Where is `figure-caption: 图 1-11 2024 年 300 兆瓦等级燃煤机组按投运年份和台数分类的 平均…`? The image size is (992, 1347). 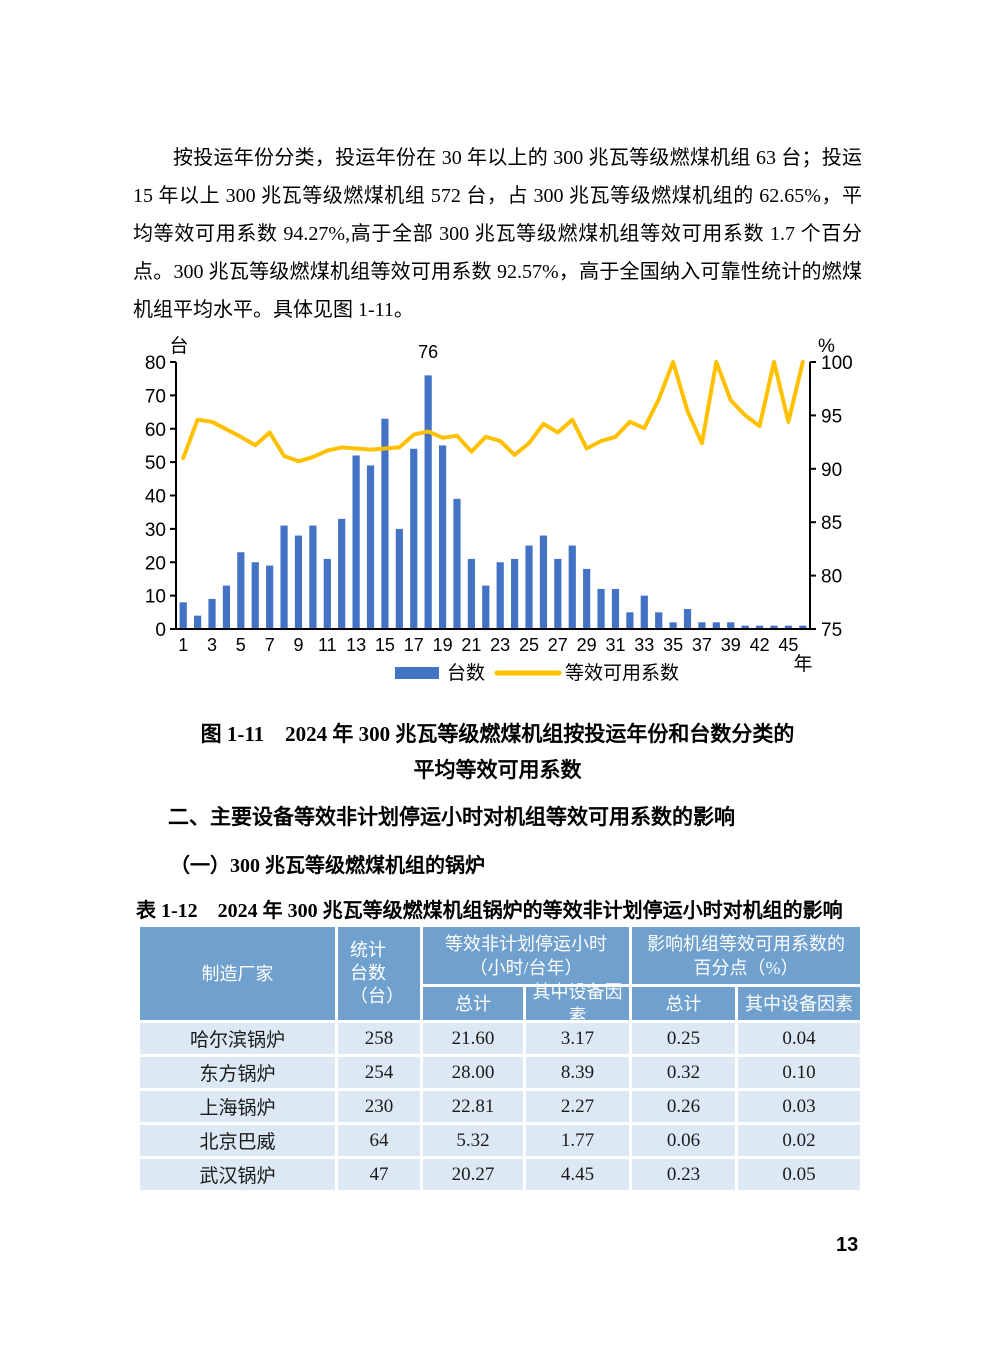 figure-caption: 图 1-11 2024 年 300 兆瓦等级燃煤机组按投运年份和台数分类的 平均… is located at coordinates (497, 752).